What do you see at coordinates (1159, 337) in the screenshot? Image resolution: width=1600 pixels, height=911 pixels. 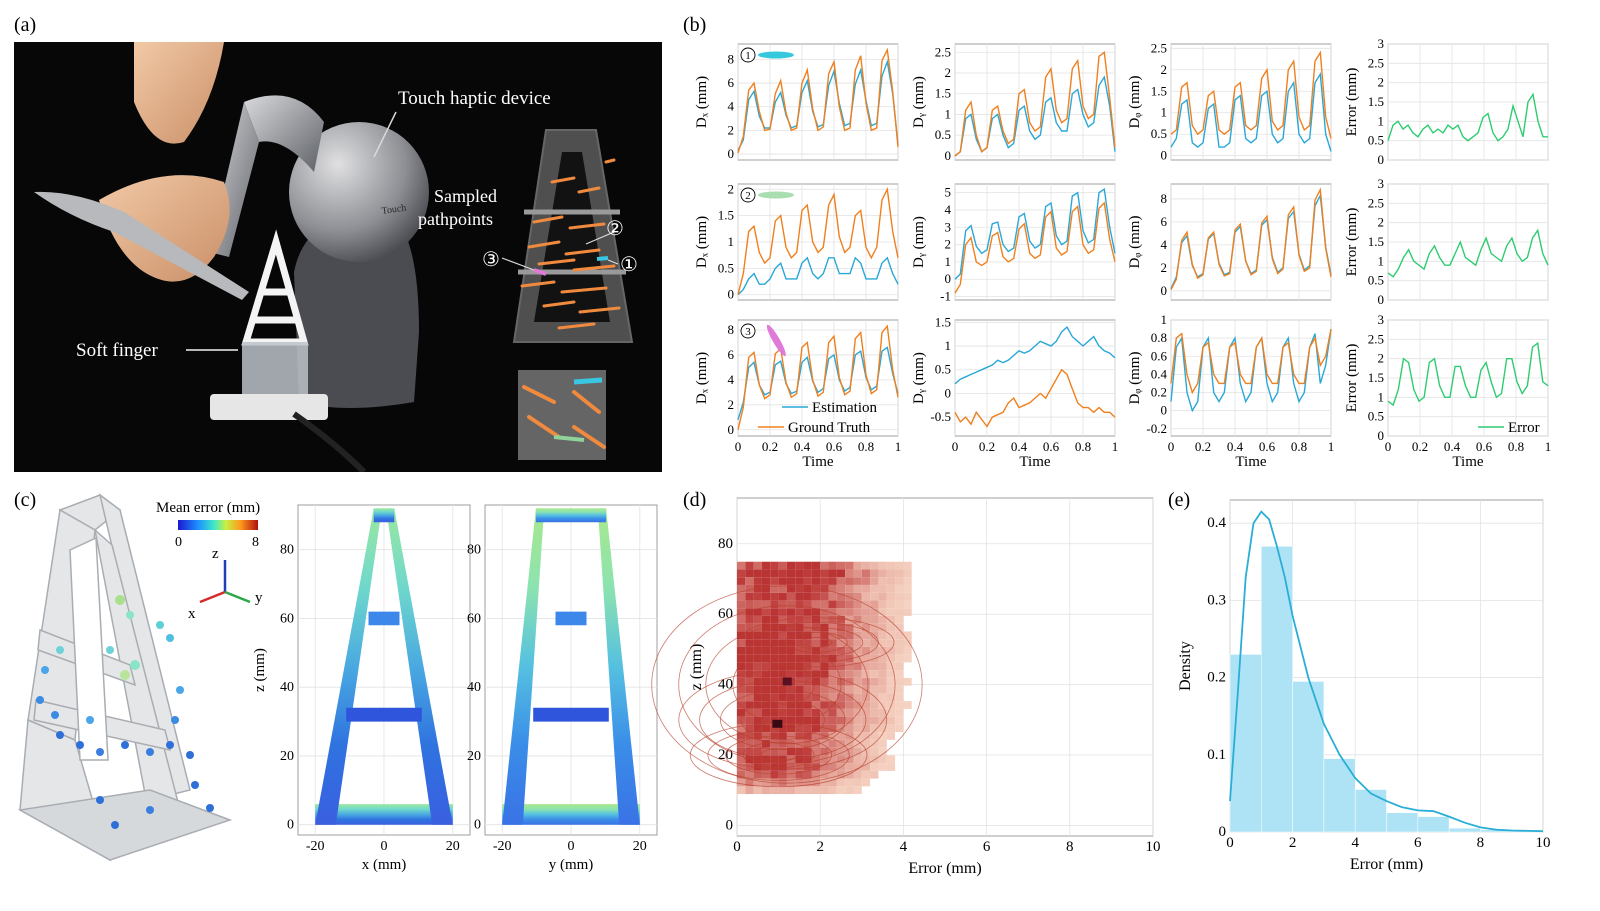 I see `y-tick-label: 0.8` at bounding box center [1159, 337].